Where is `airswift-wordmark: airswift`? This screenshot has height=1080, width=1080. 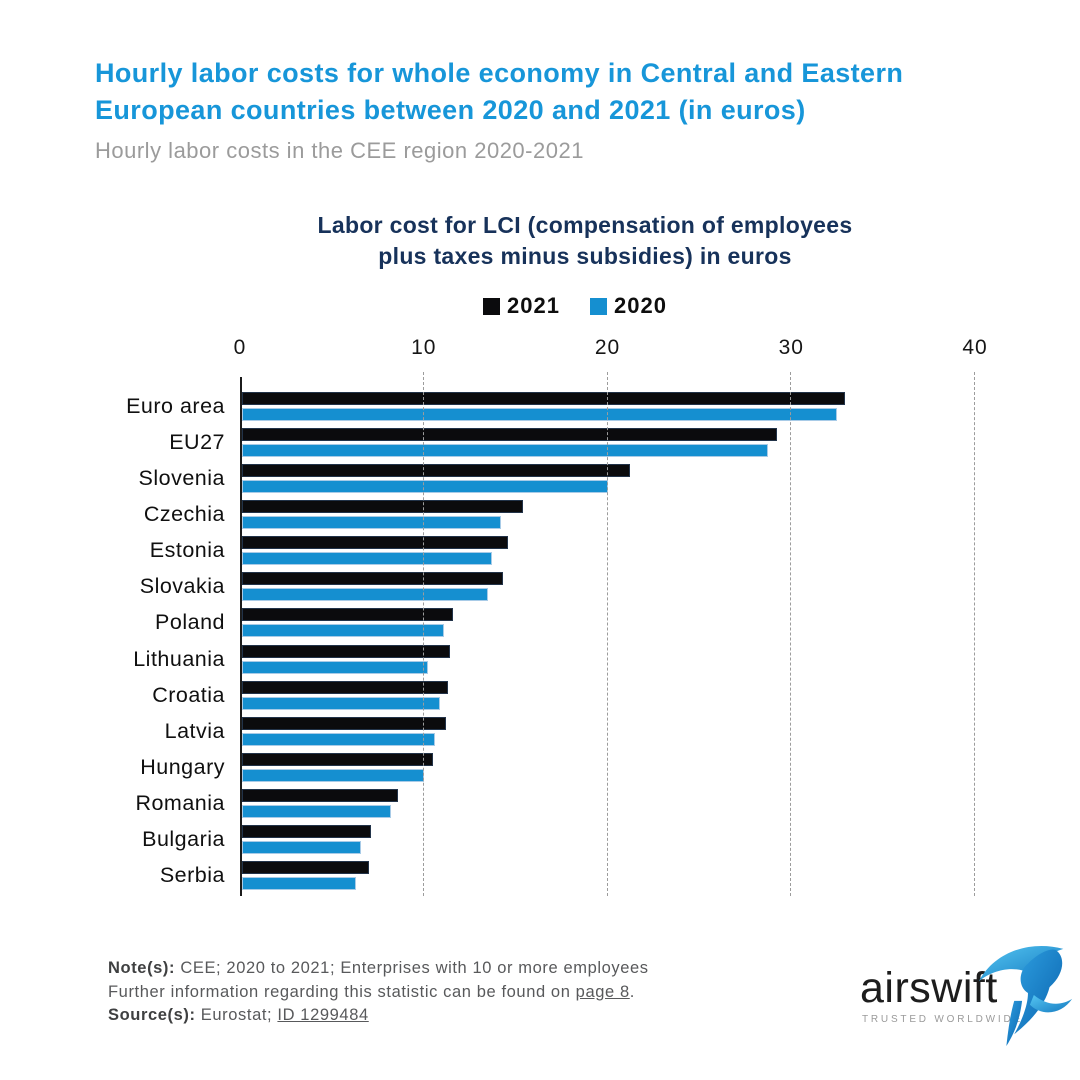
airswift-wordmark: airswift is located at coordinates (929, 988).